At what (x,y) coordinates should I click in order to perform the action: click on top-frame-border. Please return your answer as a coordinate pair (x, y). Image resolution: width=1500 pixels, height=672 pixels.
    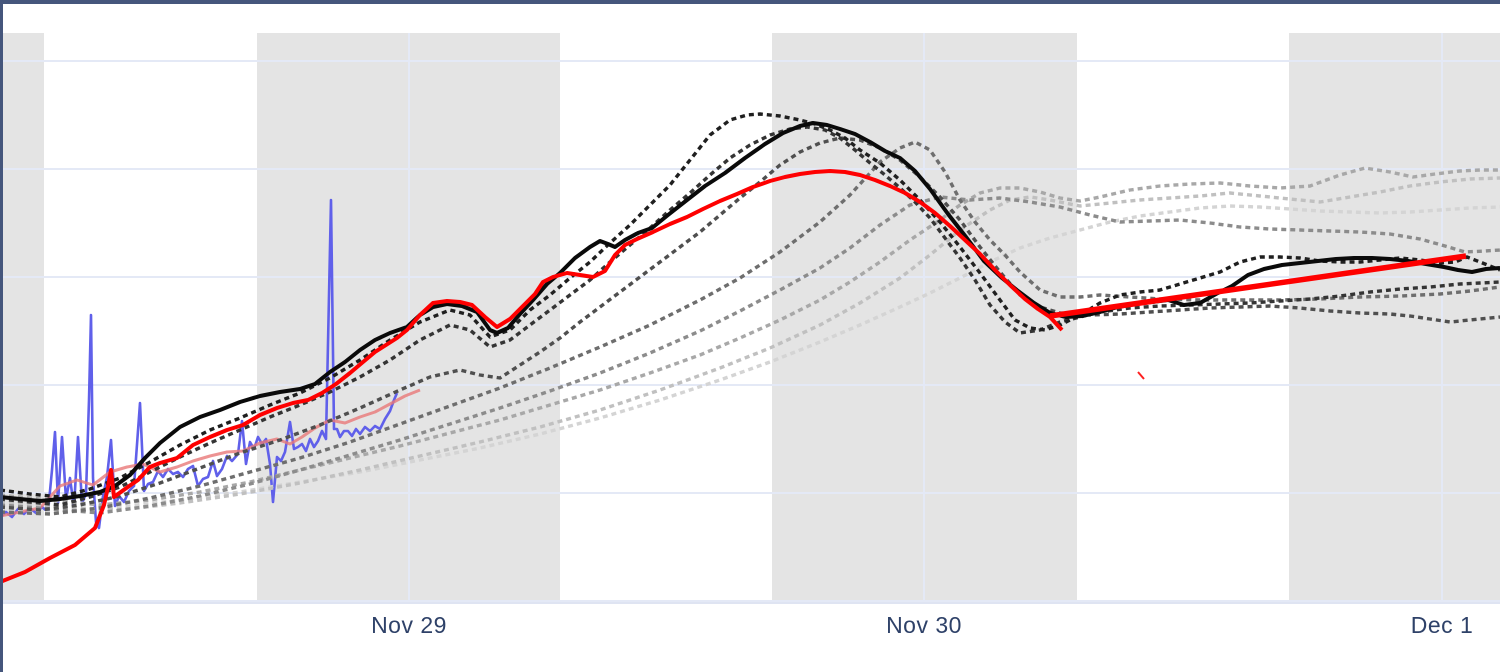
    Looking at the image, I should click on (750, 2).